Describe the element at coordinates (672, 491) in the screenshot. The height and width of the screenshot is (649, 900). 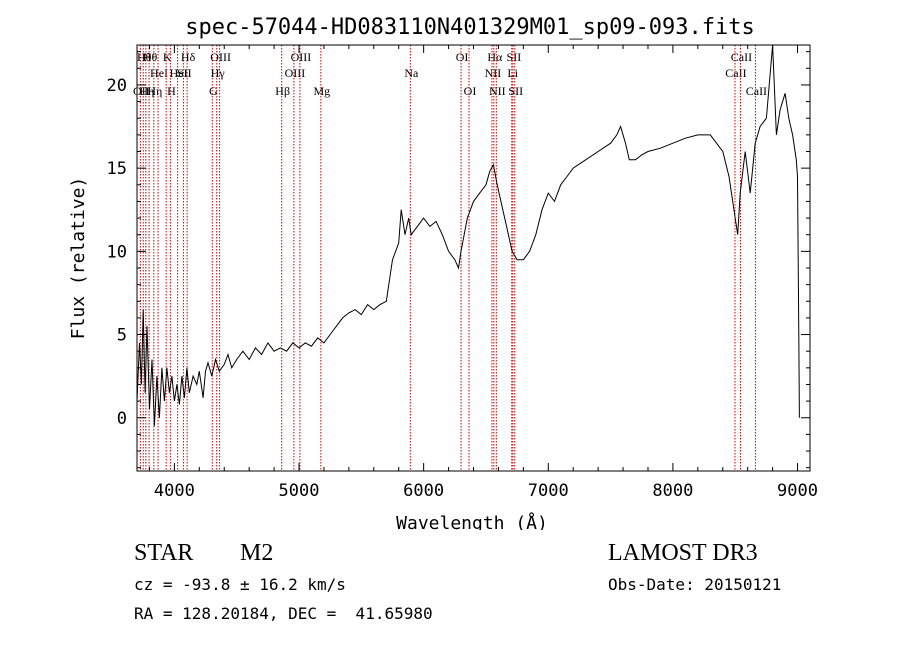
I see `x-tick-label: 8000` at that location.